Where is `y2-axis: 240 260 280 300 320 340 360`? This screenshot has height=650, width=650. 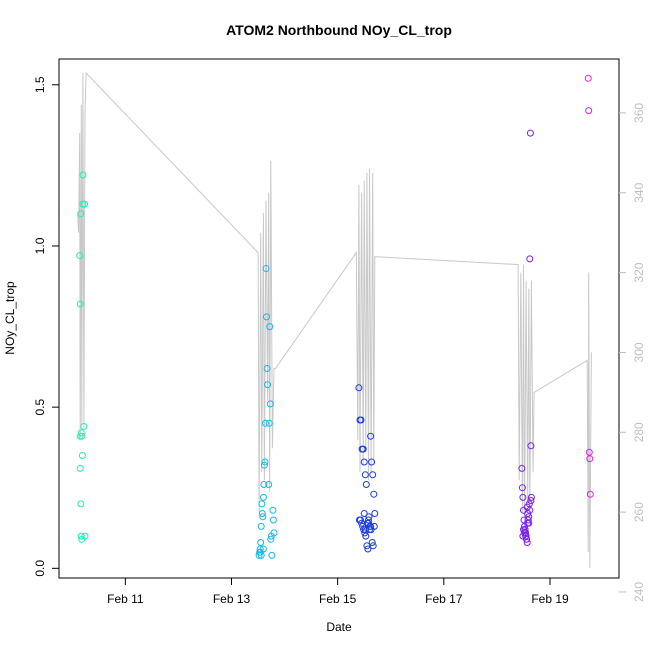
y2-axis: 240 260 280 300 320 340 360 is located at coordinates (632, 352).